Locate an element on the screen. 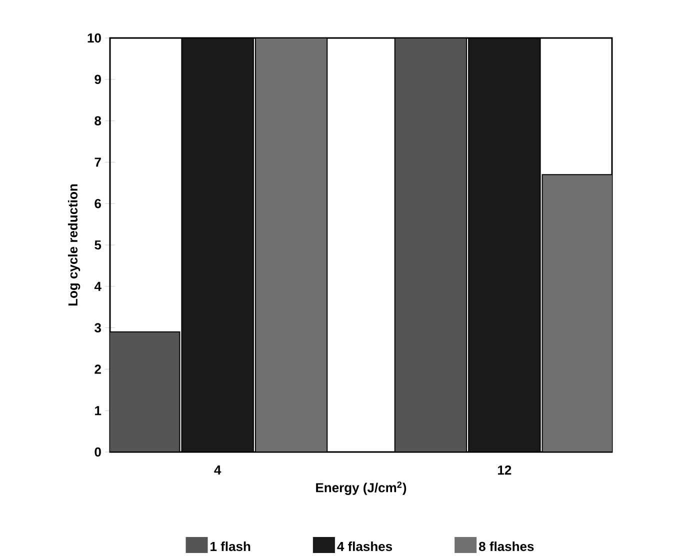  y-tick-label: 9 is located at coordinates (97, 79).